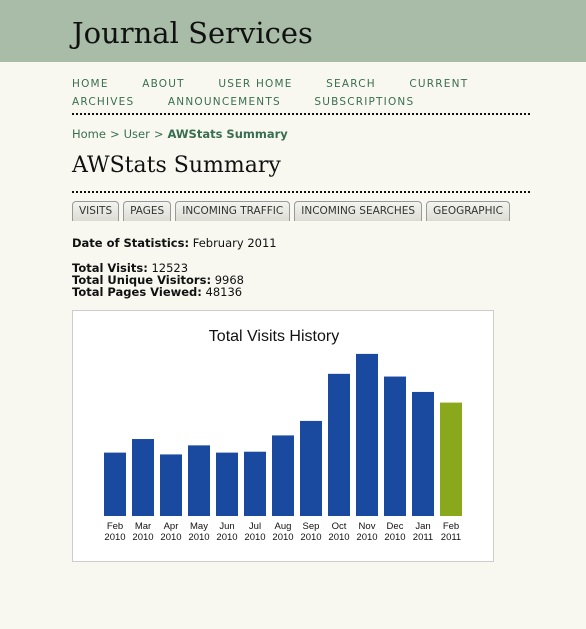  Describe the element at coordinates (131, 243) in the screenshot. I see `date-label: Date of Statistics:` at that location.